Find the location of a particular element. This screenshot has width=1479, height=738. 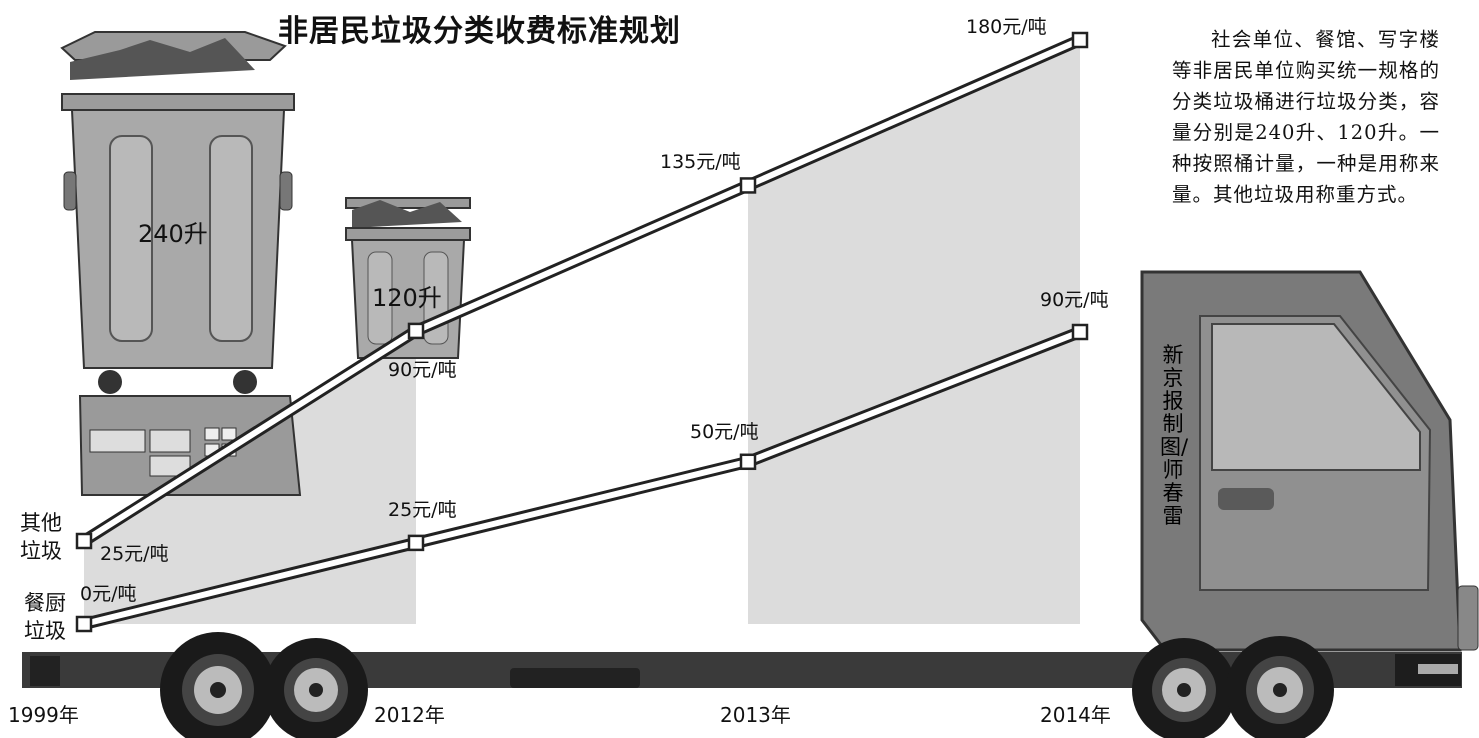

chart-title: 非居民垃圾分类收费标准规划 is located at coordinates (479, 31).